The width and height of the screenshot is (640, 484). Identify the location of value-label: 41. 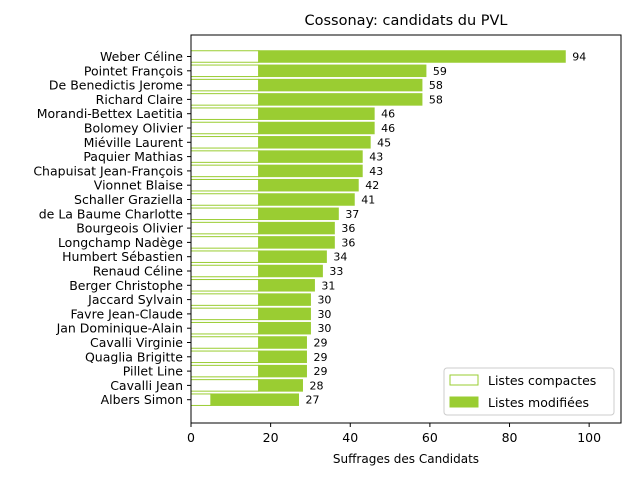
(368, 200).